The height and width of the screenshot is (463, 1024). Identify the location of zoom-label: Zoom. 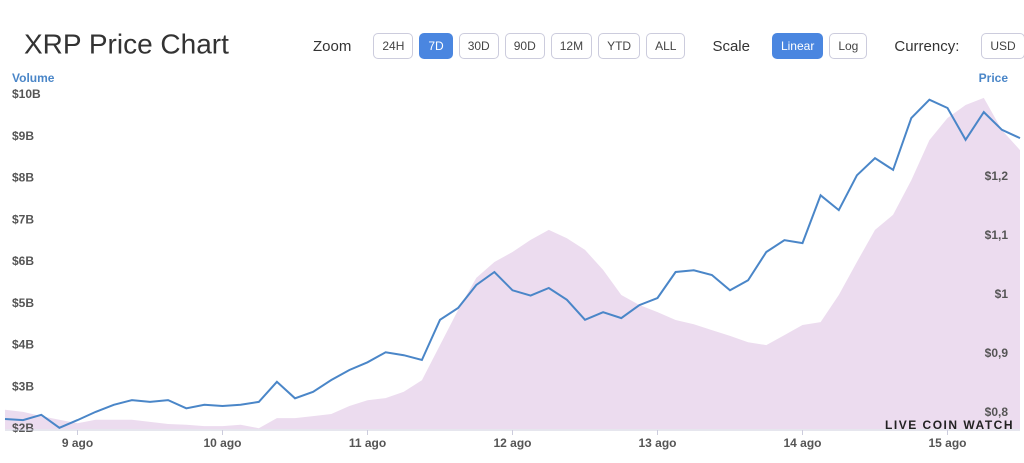
(332, 46).